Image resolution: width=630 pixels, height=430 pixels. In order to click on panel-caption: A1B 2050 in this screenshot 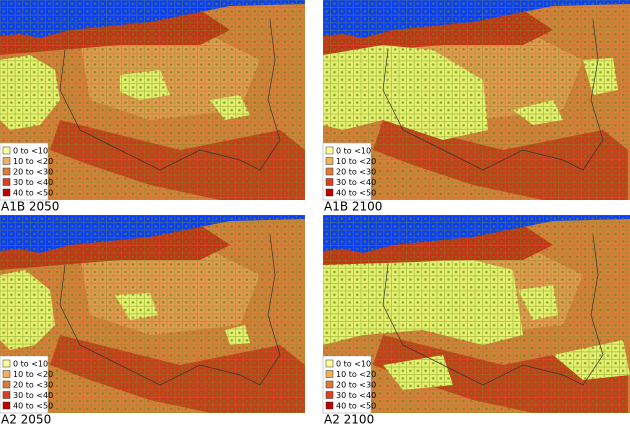, I will do `click(30, 207)`.